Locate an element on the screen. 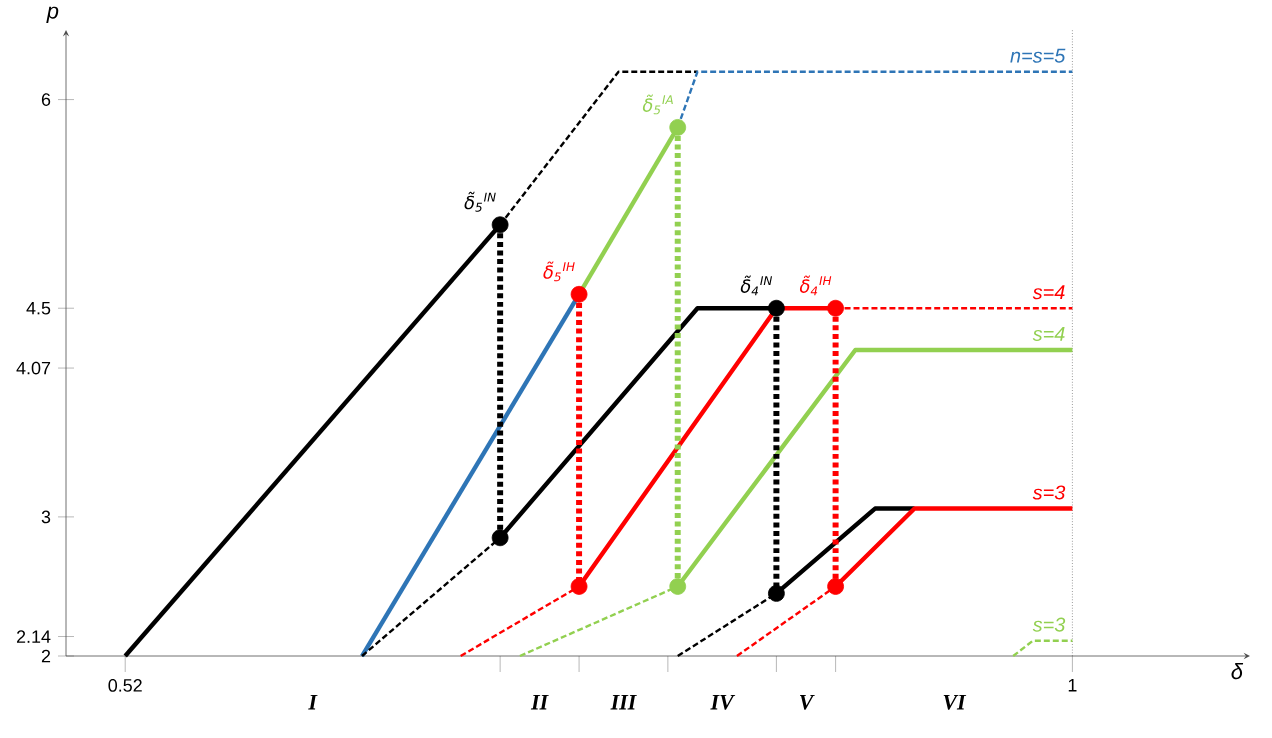 This screenshot has width=1272, height=738. y-tick-label: 3 is located at coordinates (46, 517).